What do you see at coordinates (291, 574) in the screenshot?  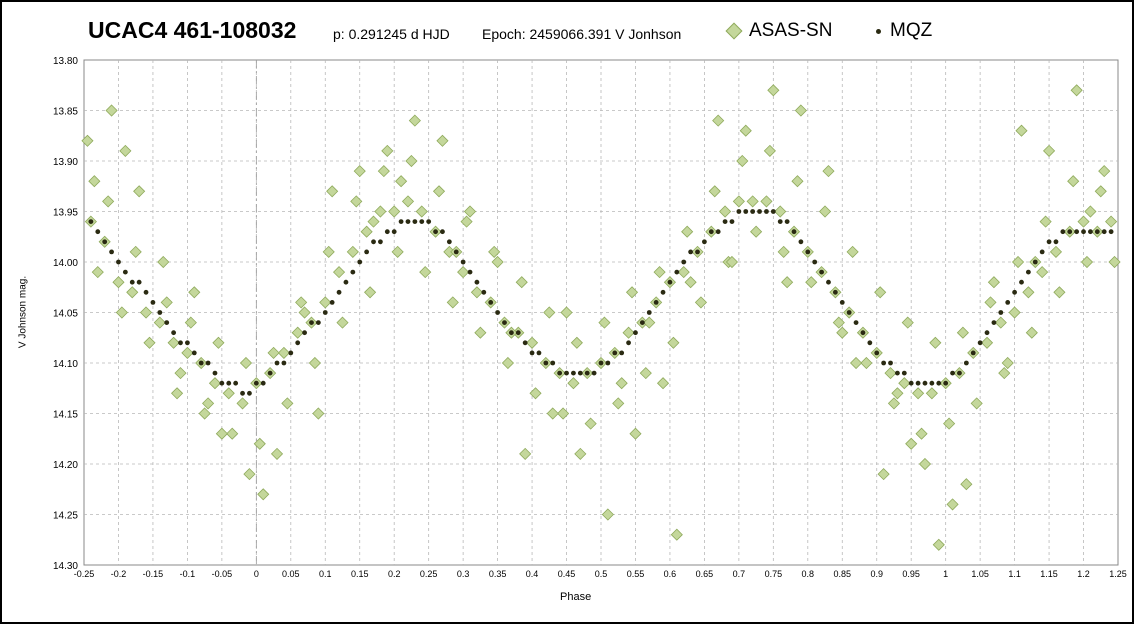 I see `x-tick-label: 0.05` at bounding box center [291, 574].